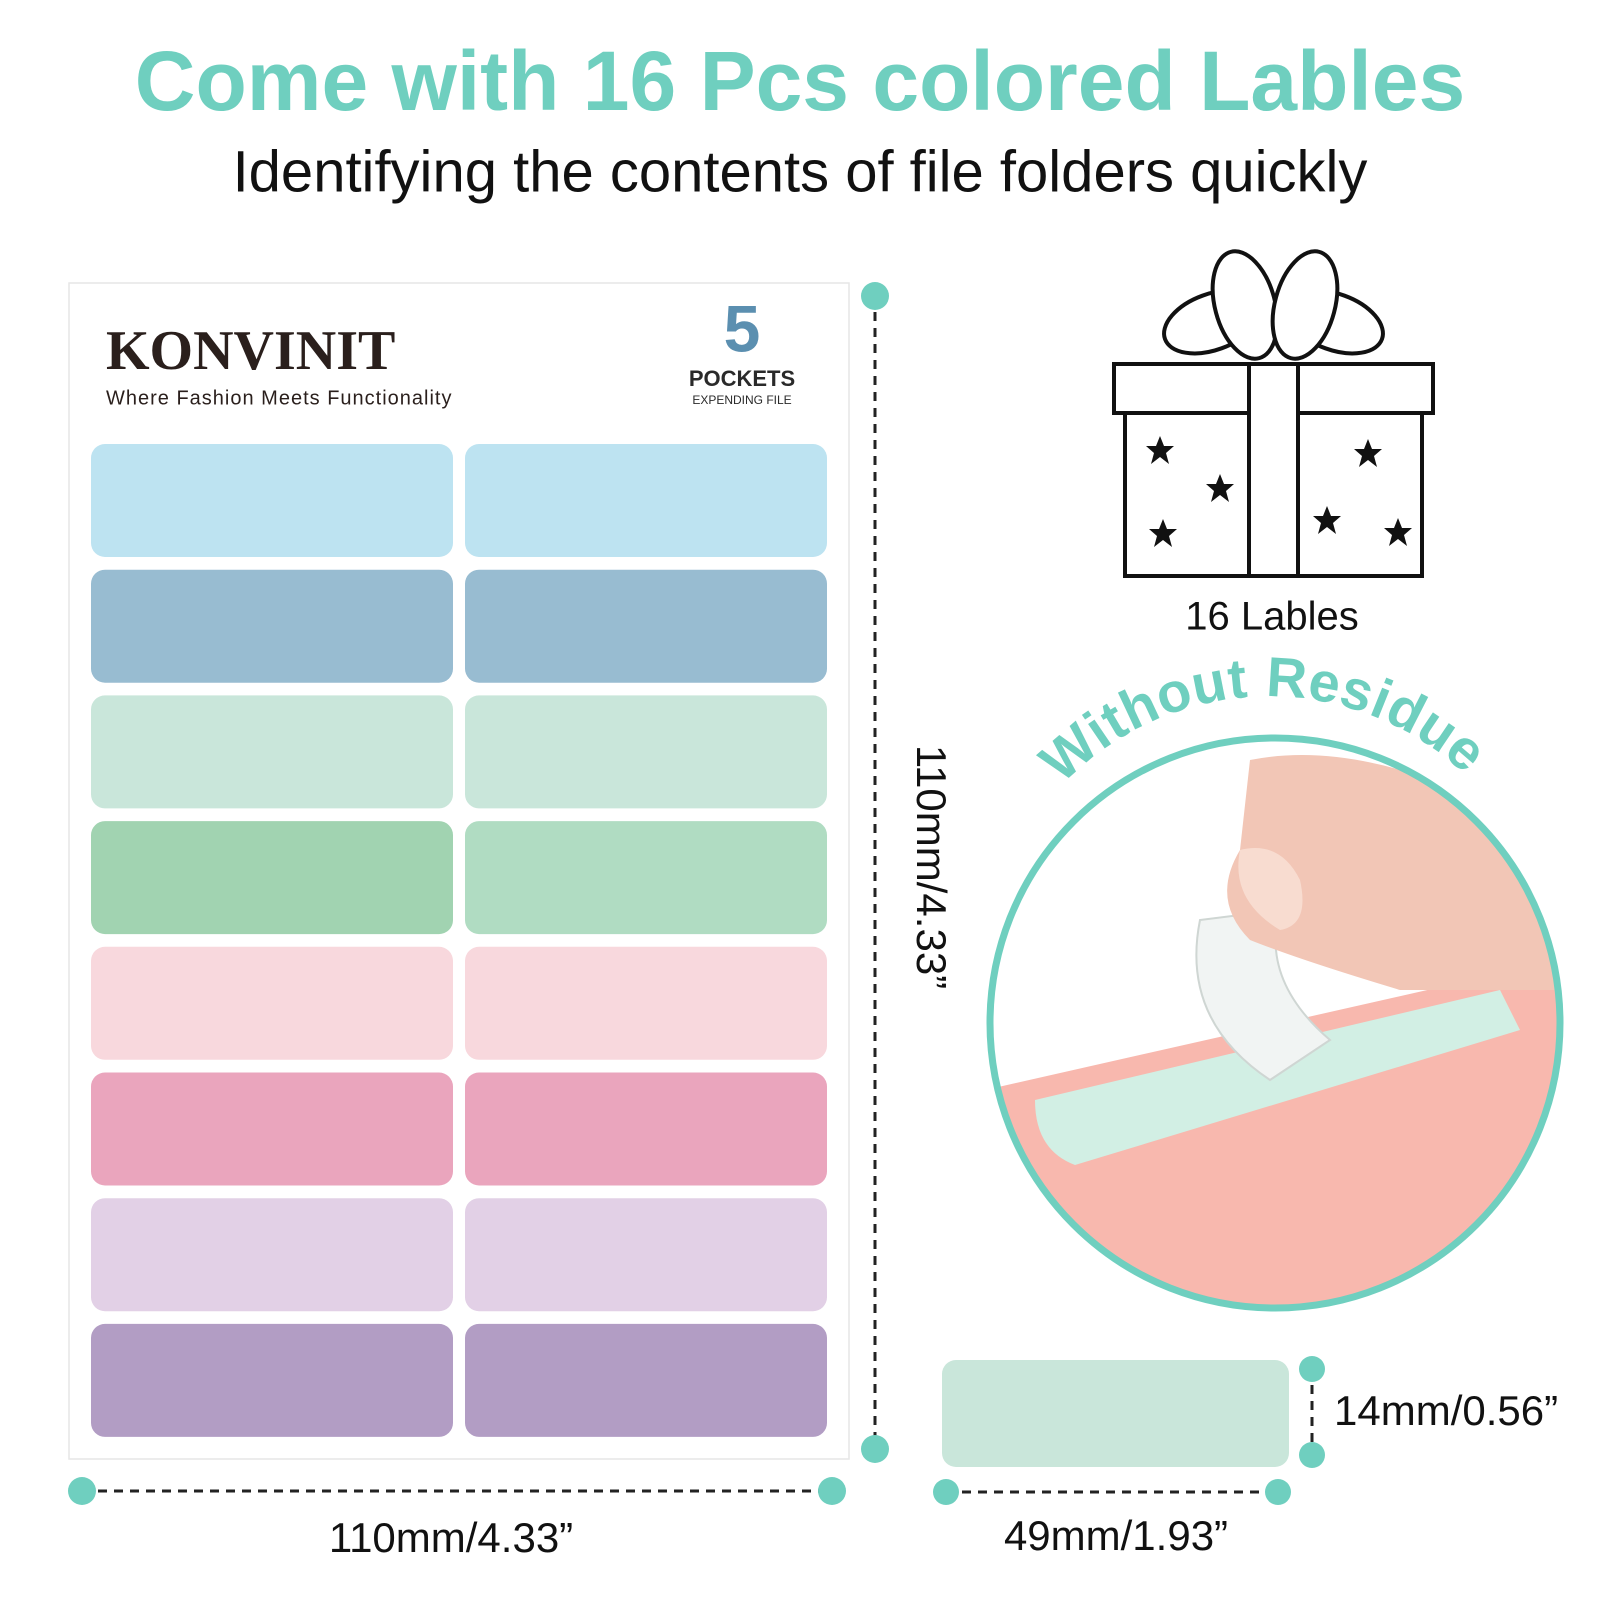  I want to click on badge-subtitle: EXPENDING FILE, so click(741, 400).